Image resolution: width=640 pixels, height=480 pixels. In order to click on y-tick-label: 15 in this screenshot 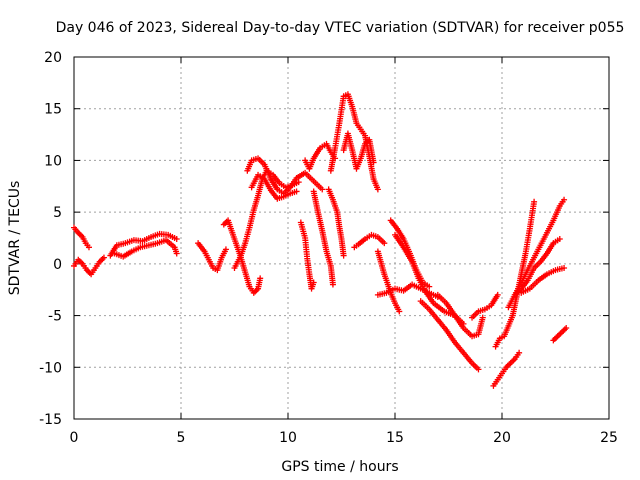, I will do `click(53, 110)`.